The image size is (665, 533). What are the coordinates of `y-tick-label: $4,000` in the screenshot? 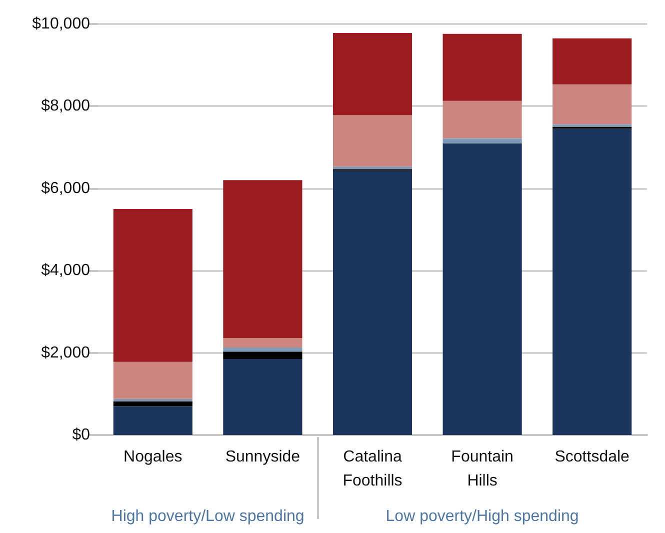 It's located at (65, 271).